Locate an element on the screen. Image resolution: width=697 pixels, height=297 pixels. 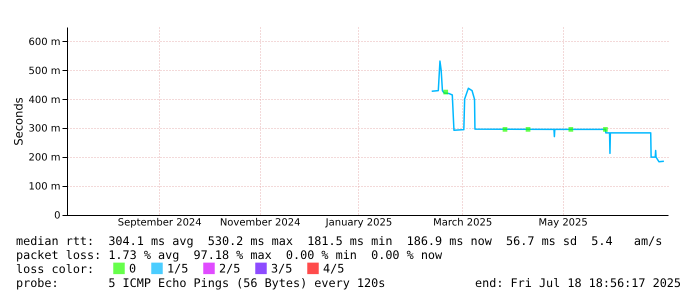
legend-label: 1/5 is located at coordinates (177, 268).